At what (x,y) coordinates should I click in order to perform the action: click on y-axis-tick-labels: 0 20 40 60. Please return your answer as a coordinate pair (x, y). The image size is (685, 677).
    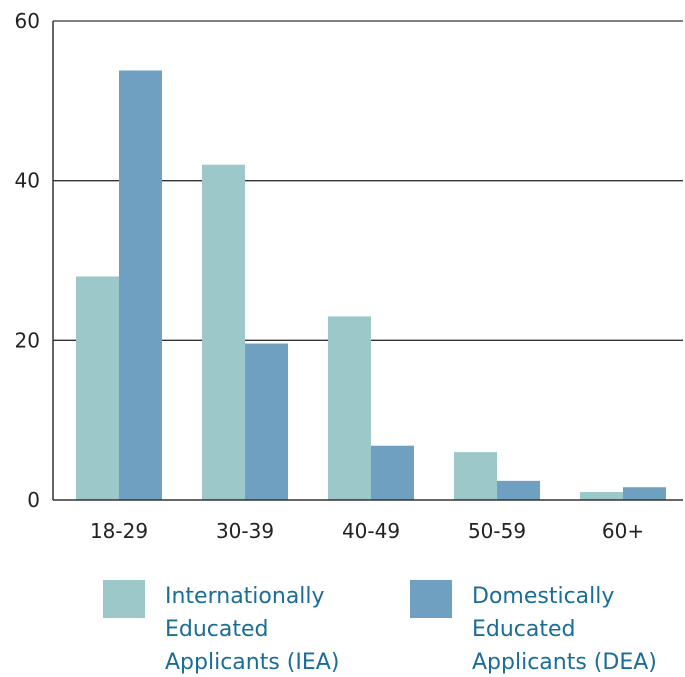
    Looking at the image, I should click on (27, 260).